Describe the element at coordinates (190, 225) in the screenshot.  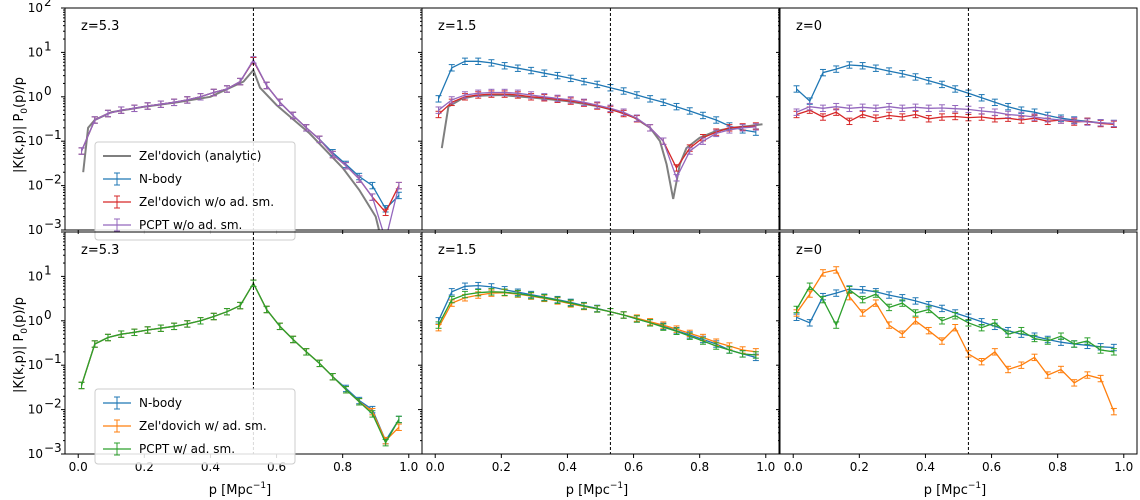
I see `legend-label-pcpt-w-o-ad-sm-: PCPT w/o ad. sm.` at that location.